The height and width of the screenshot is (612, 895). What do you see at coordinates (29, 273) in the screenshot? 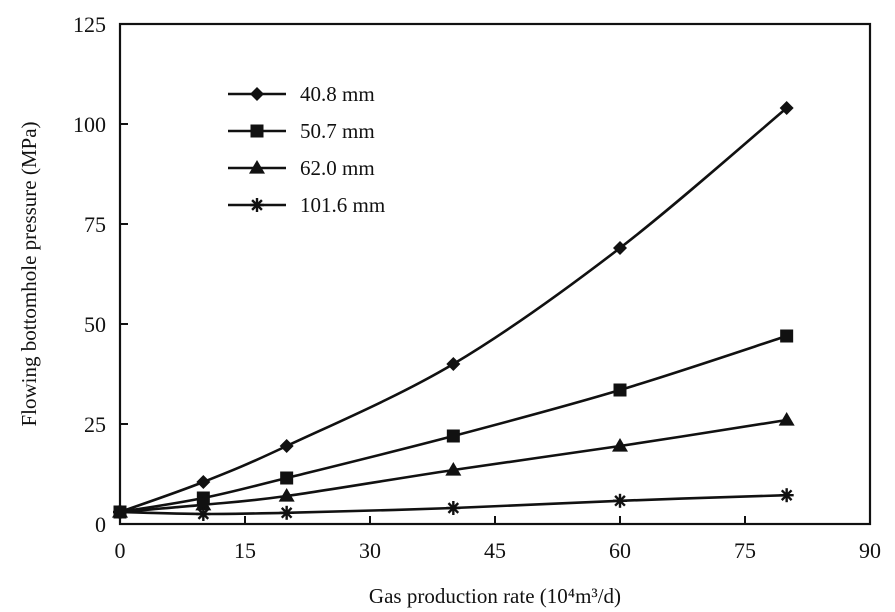
I see `y-axis-title: Flowing bottomhole pressure (MPa)` at bounding box center [29, 273].